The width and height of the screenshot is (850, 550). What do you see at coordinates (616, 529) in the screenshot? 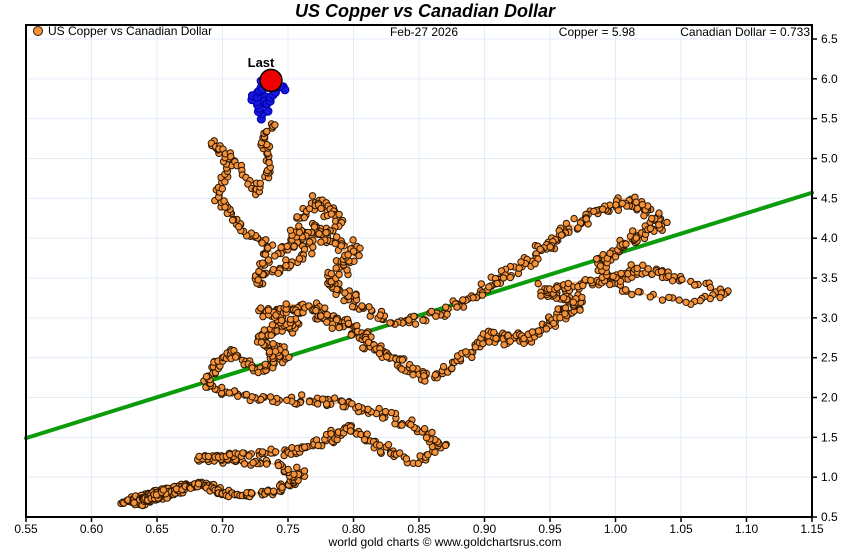
I see `x-tick-label: 1.00` at bounding box center [616, 529].